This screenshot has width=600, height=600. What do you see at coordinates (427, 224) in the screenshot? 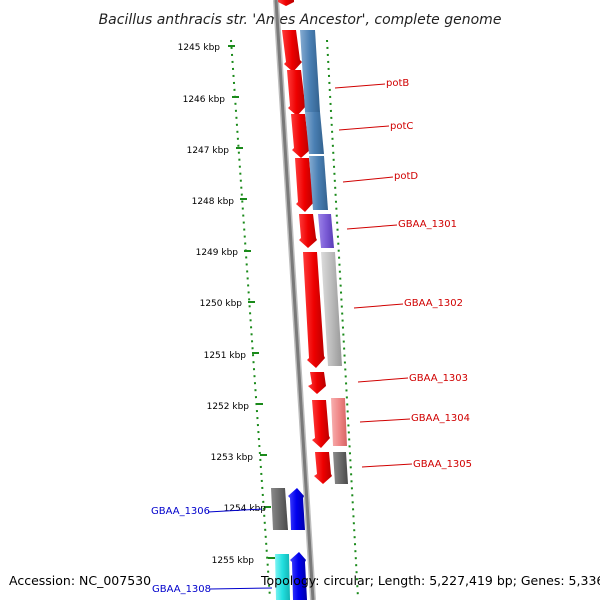
I see `gene-label-GBAA_1301: GBAA_1301` at bounding box center [427, 224].